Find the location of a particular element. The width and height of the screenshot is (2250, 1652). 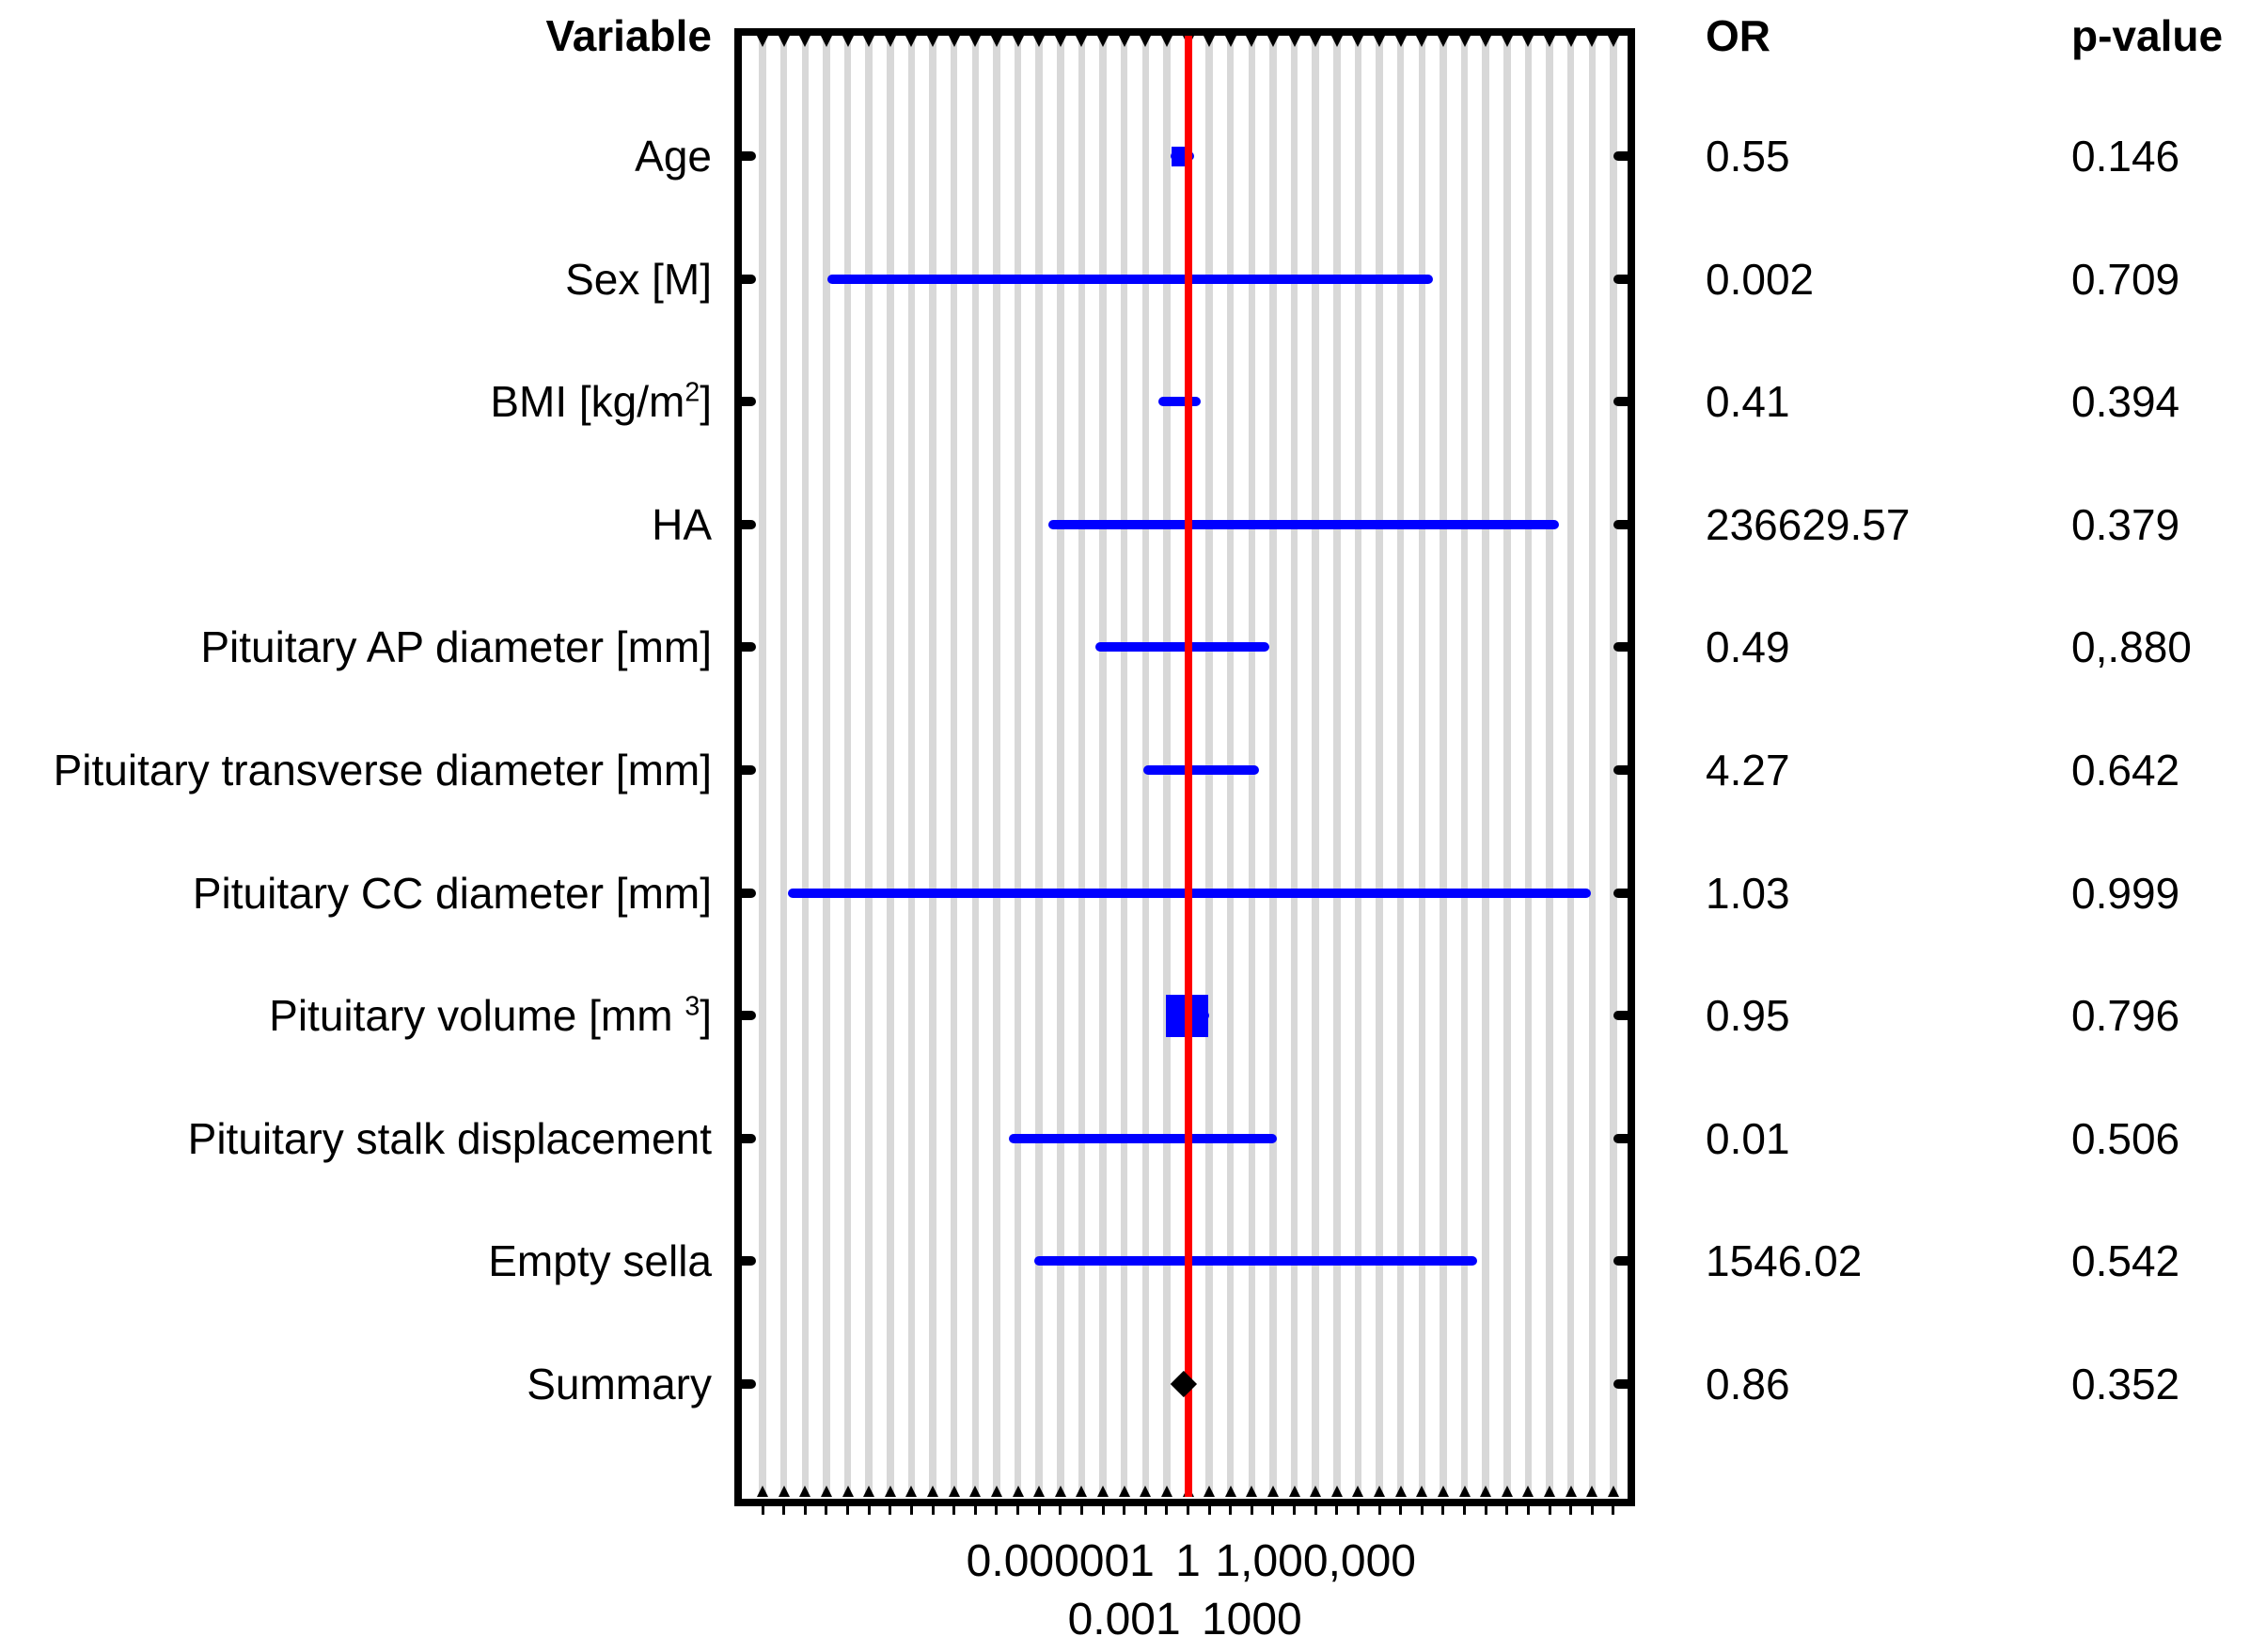

p-value: 0.146 is located at coordinates (2125, 156).